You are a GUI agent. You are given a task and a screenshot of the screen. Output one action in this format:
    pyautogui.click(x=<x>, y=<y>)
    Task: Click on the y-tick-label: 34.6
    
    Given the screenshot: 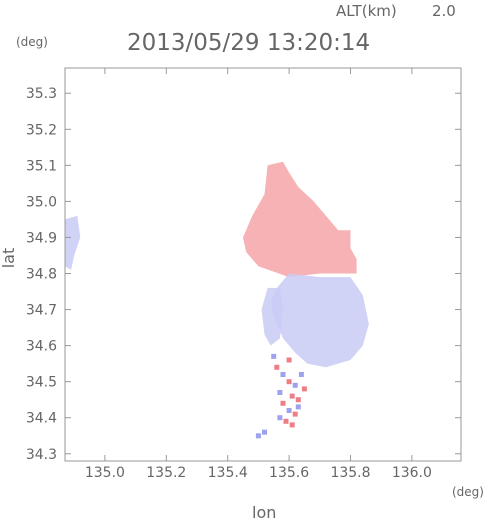 What is the action you would take?
    pyautogui.click(x=41, y=347)
    